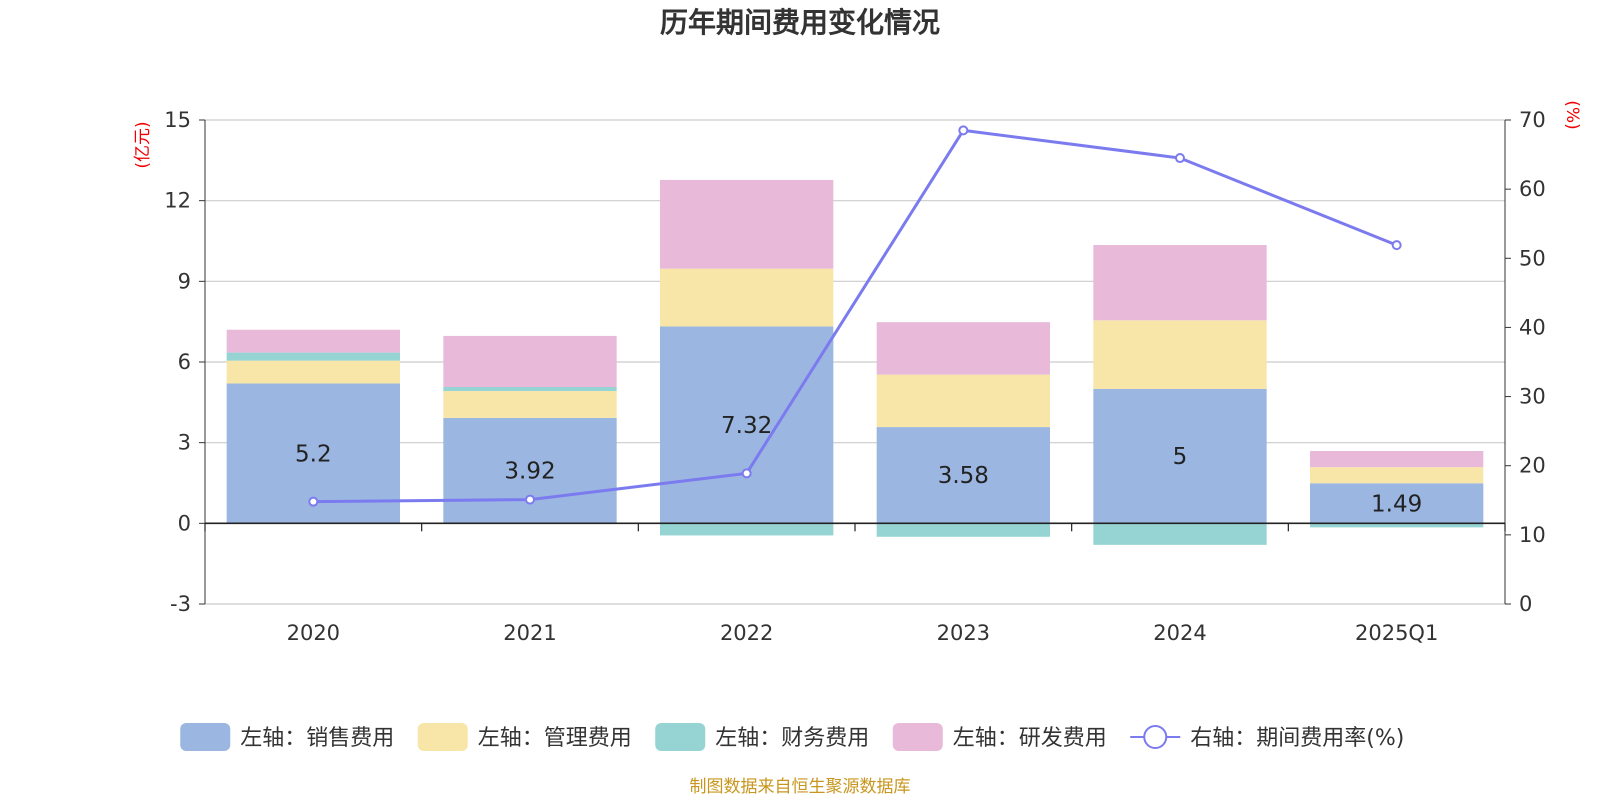 The height and width of the screenshot is (800, 1600). I want to click on left-tick-label: -3, so click(180, 604).